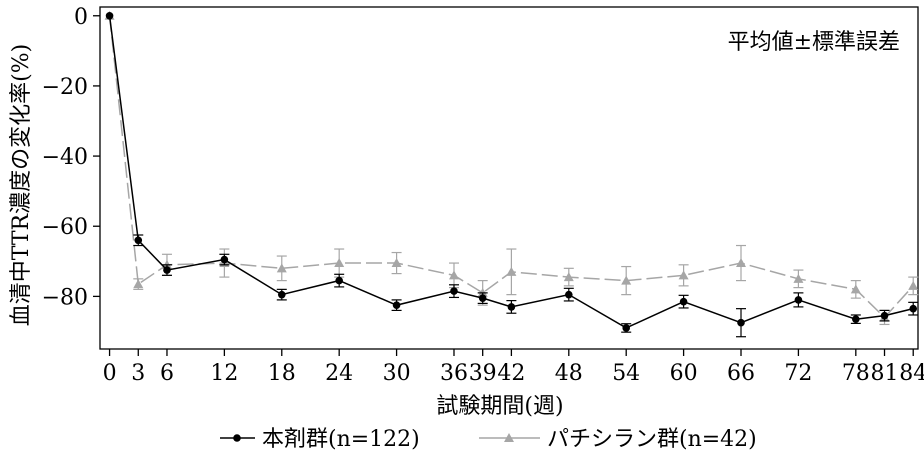  I want to click on x-tick-label: 39, so click(483, 373).